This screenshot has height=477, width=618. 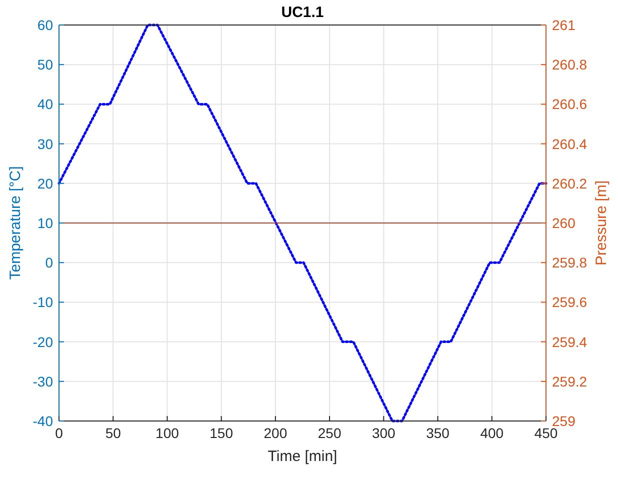 What do you see at coordinates (49, 262) in the screenshot?
I see `y-tick-label: 0` at bounding box center [49, 262].